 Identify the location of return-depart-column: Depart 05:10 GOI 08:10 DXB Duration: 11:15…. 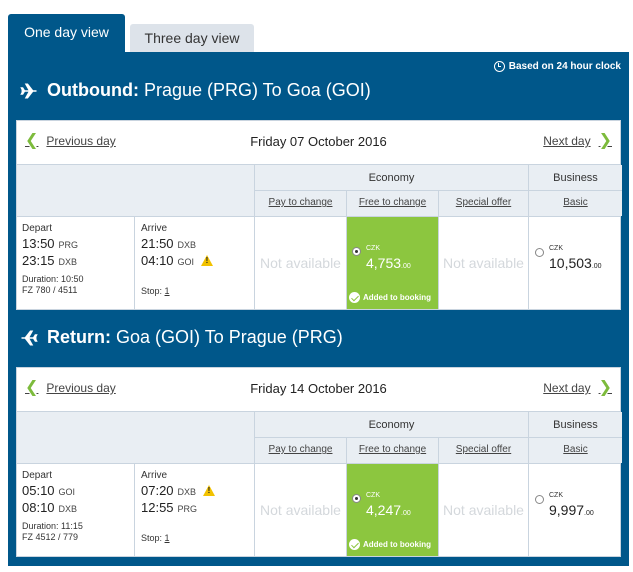
(76, 510).